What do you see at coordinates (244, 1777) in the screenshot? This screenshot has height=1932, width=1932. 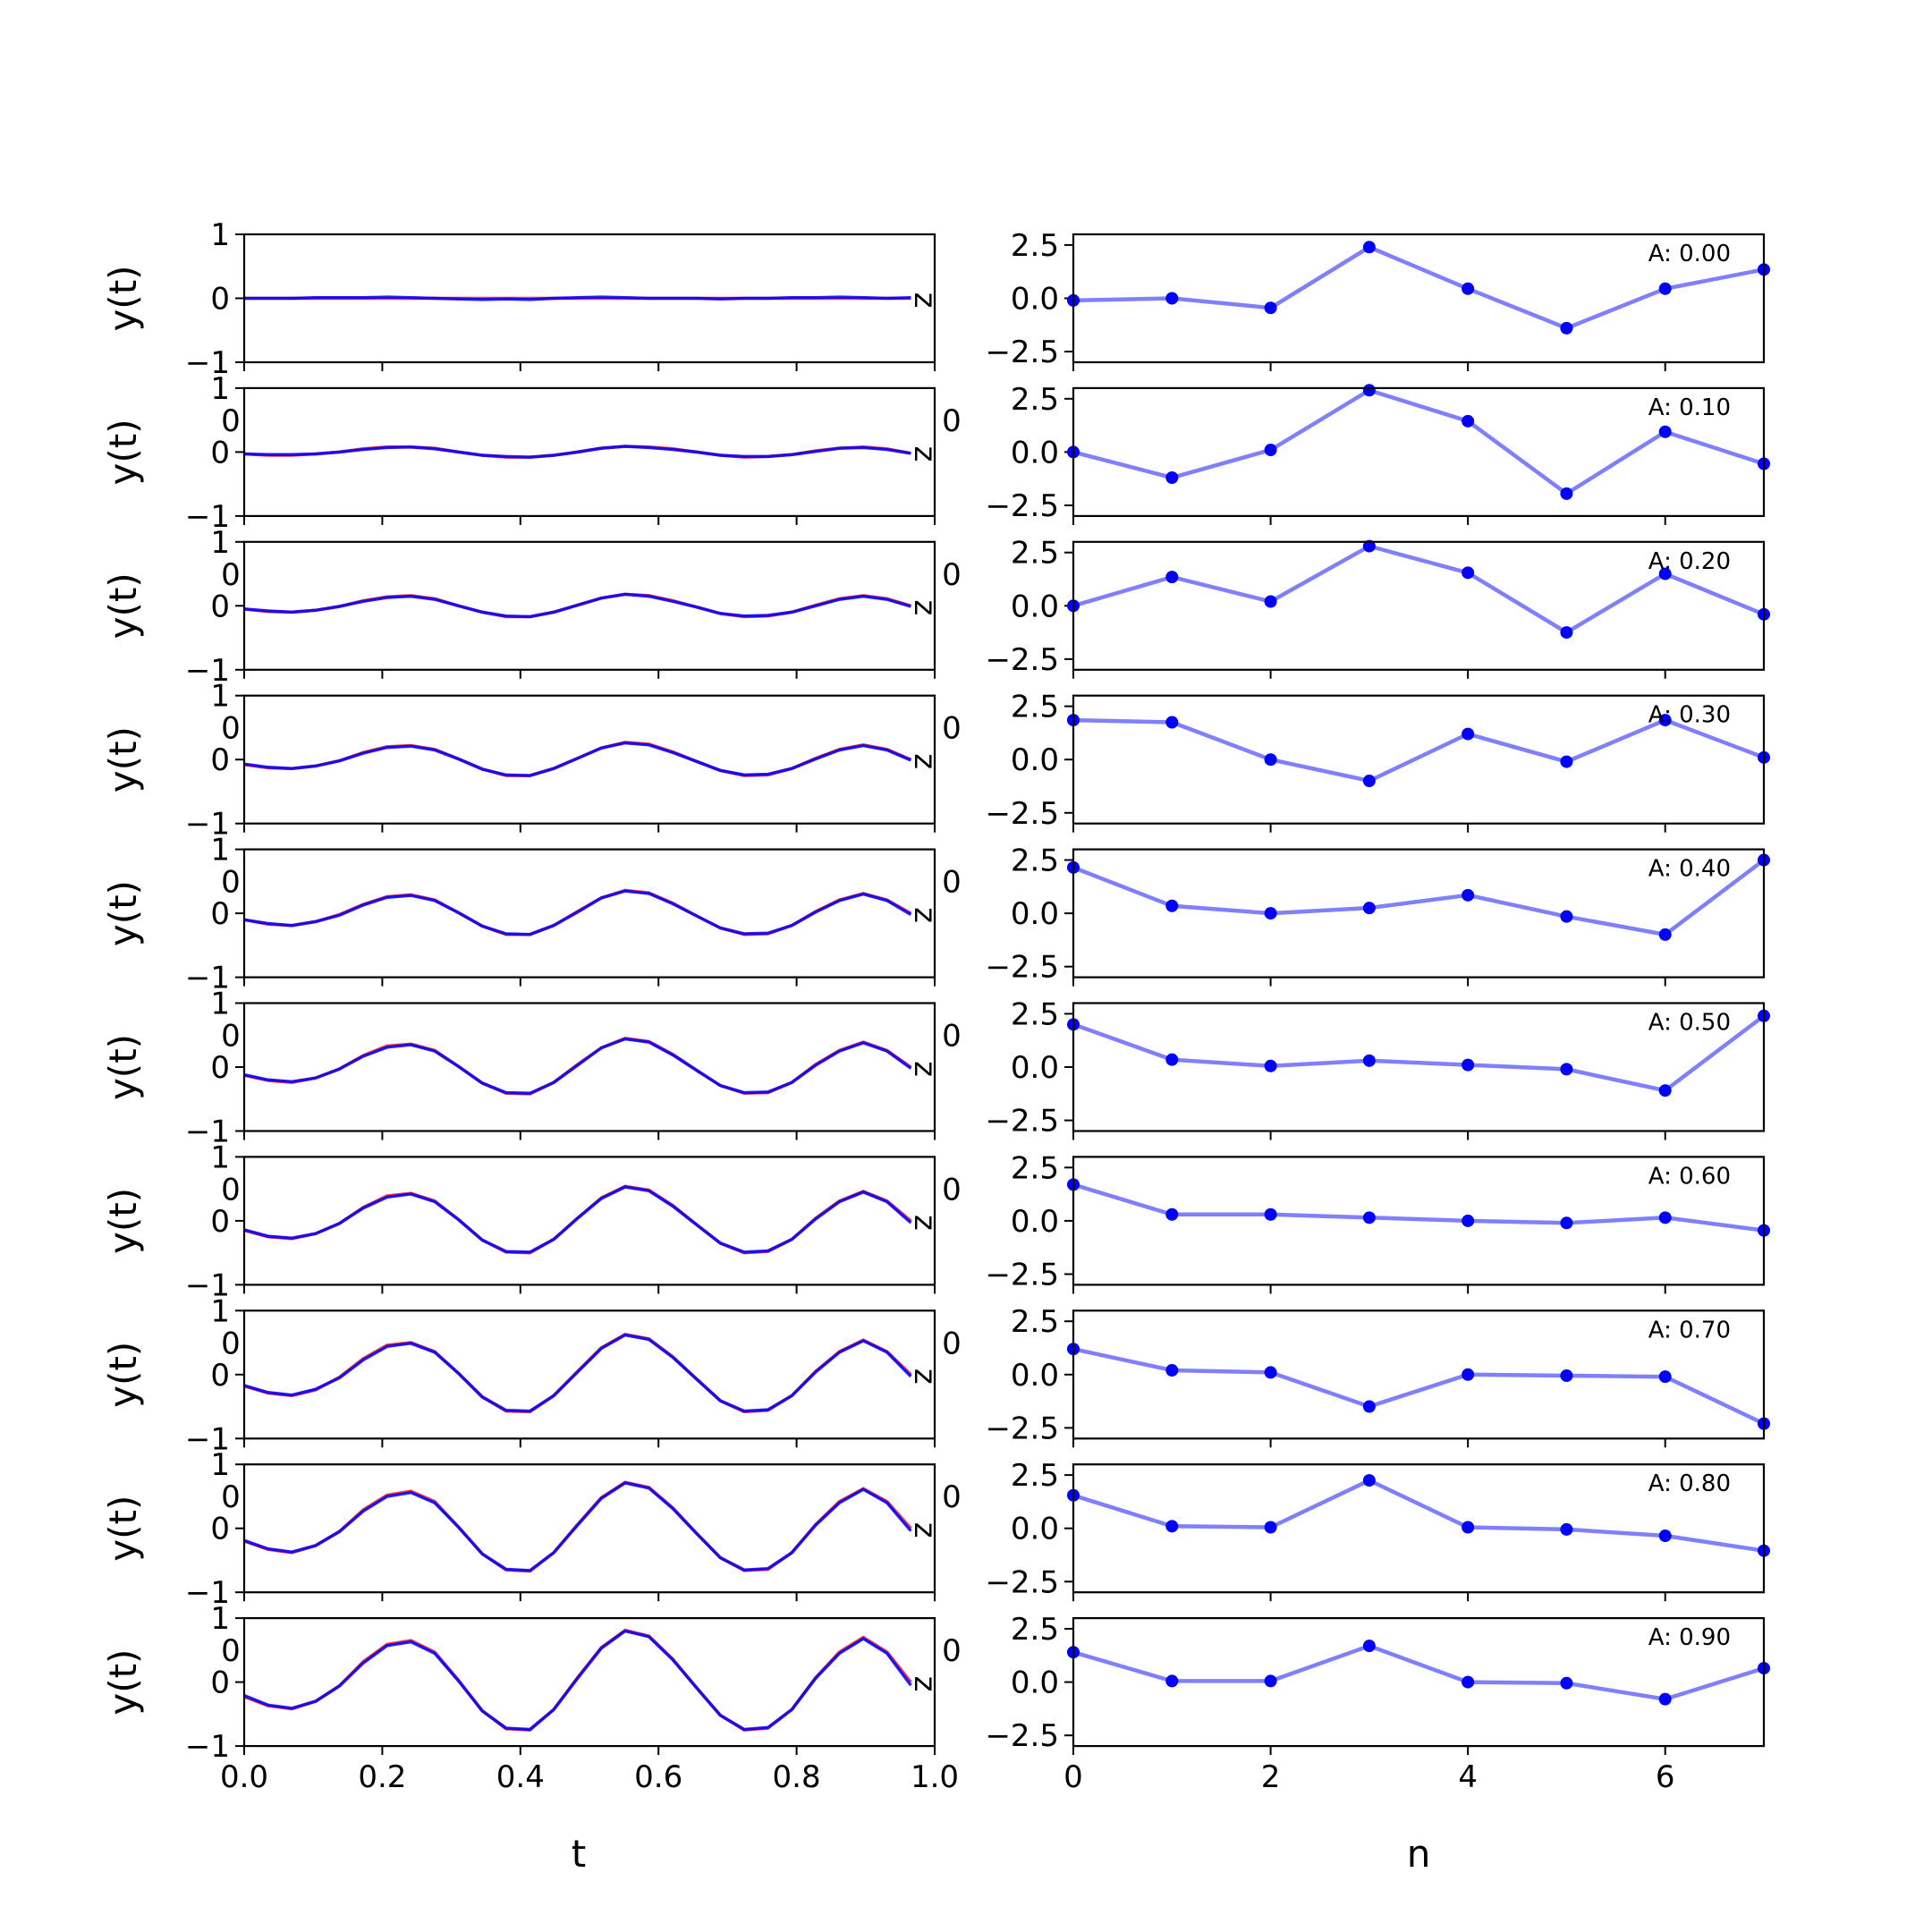 I see `left-xtick-label: 0.0` at bounding box center [244, 1777].